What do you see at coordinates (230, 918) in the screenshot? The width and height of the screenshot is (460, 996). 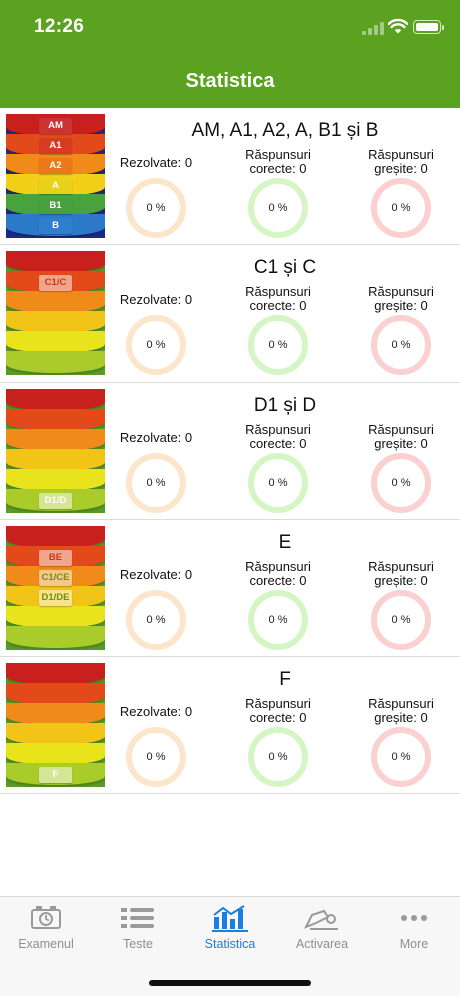 I see `bar-chart-icon` at bounding box center [230, 918].